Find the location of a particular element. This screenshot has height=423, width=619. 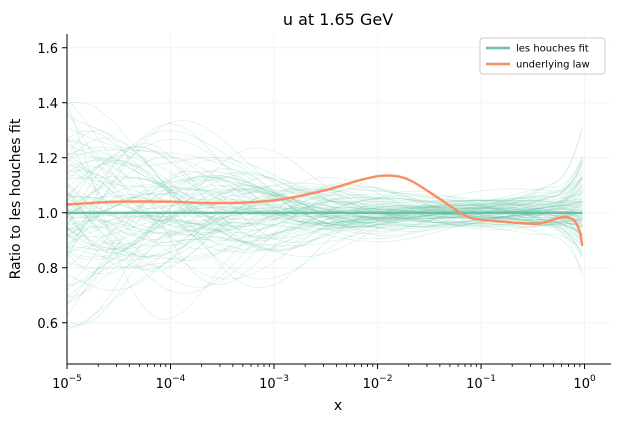

y-tick-label: 0.8 is located at coordinates (47, 269).